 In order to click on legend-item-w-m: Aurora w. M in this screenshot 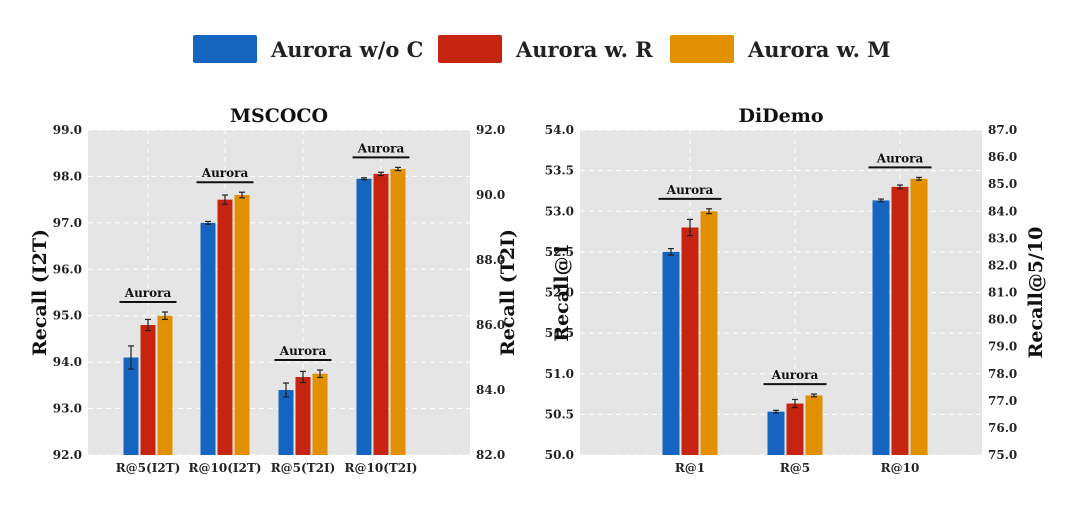, I will do `click(780, 49)`.